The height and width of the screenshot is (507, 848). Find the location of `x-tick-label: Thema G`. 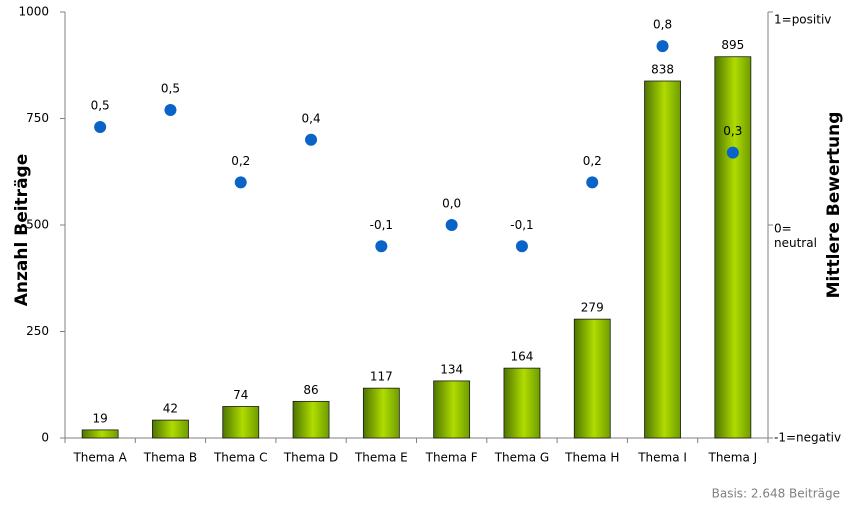

x-tick-label: Thema G is located at coordinates (521, 458).